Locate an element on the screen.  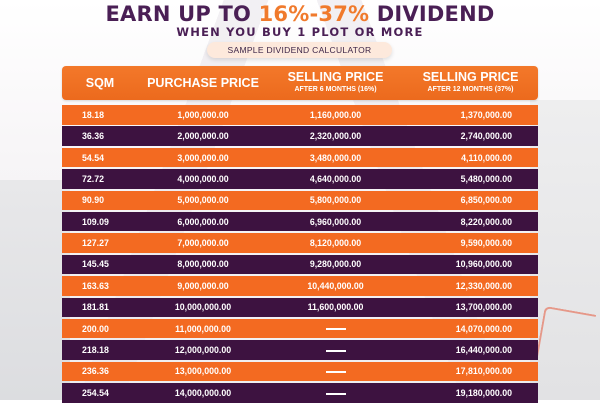
headline: EARN UP TO 16%-37% DIVIDEND is located at coordinates (300, 14).